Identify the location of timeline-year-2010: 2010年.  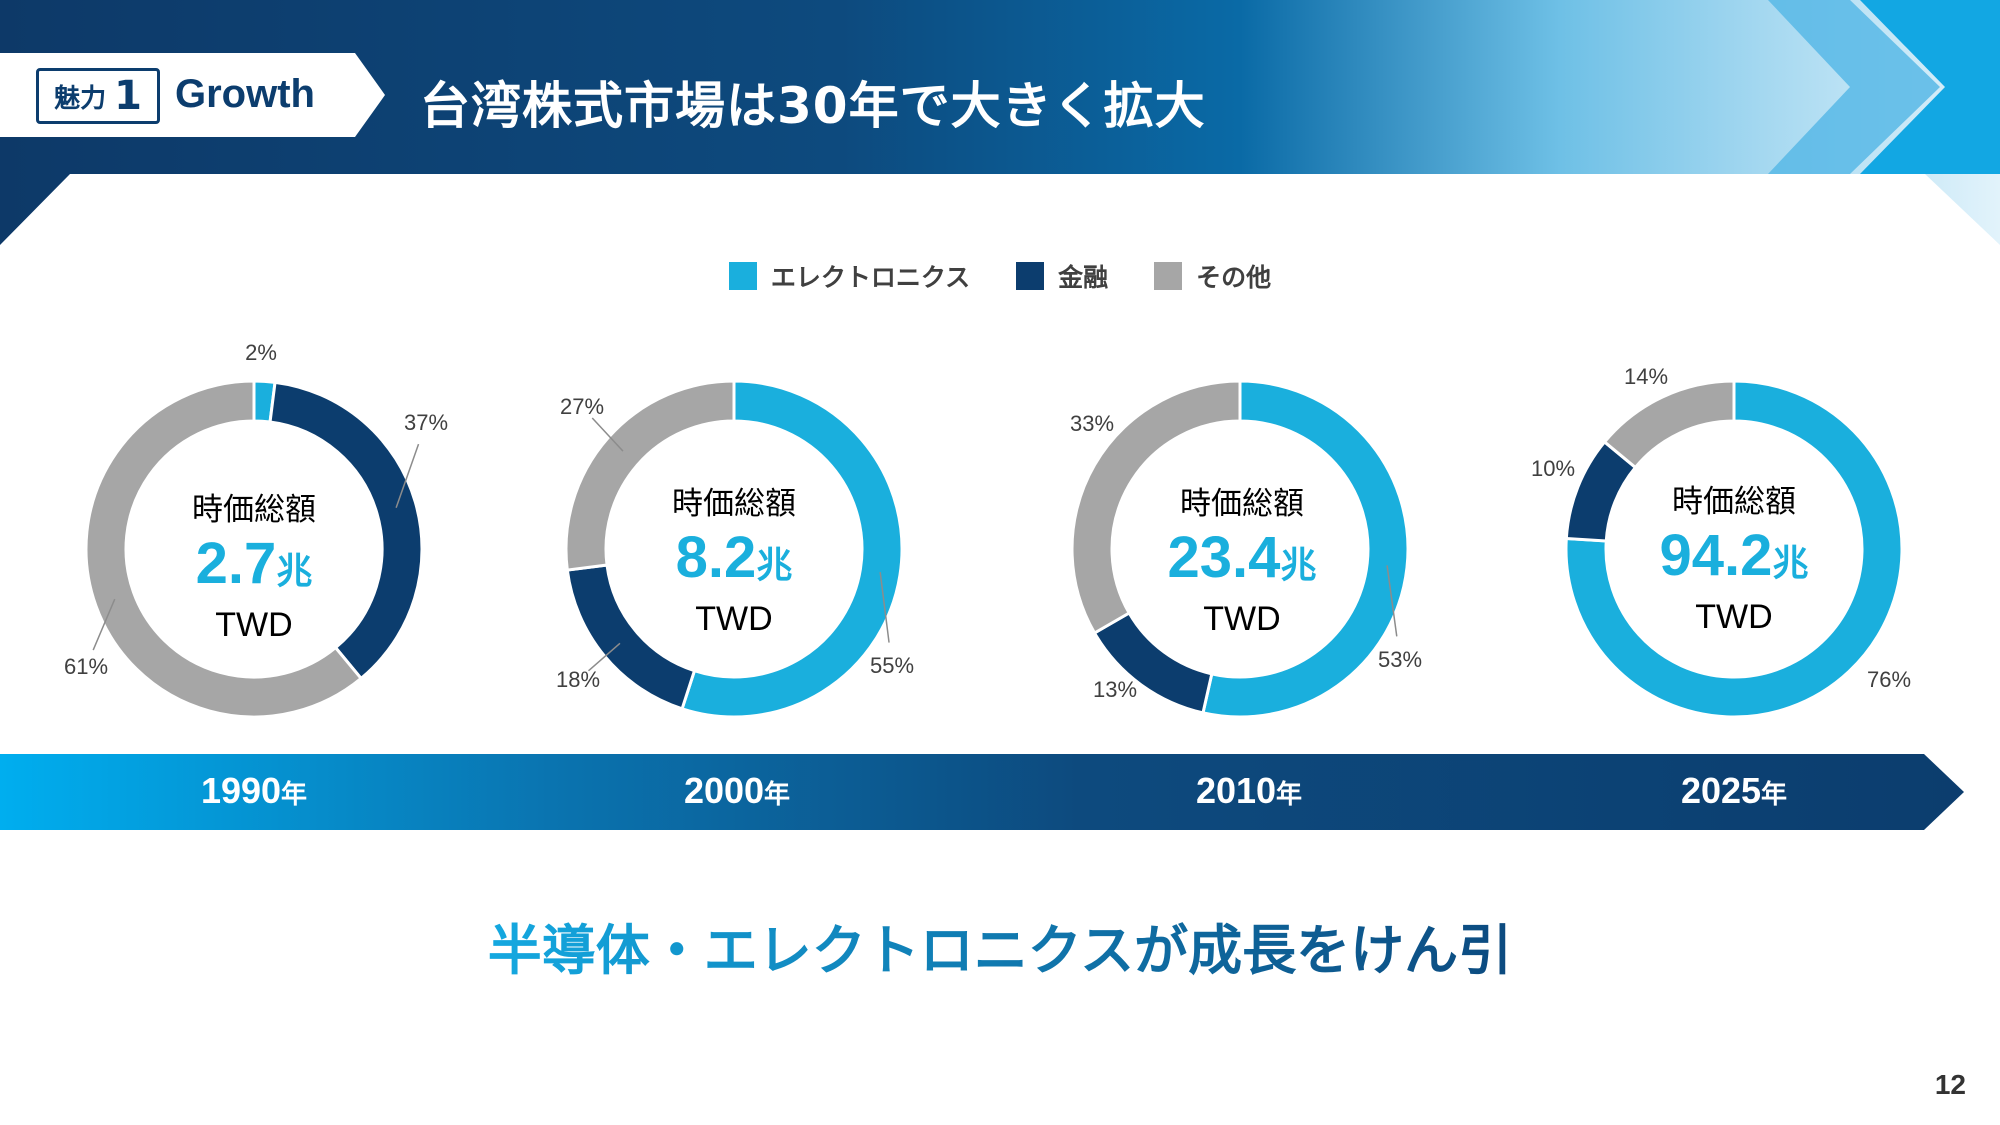
(1249, 791).